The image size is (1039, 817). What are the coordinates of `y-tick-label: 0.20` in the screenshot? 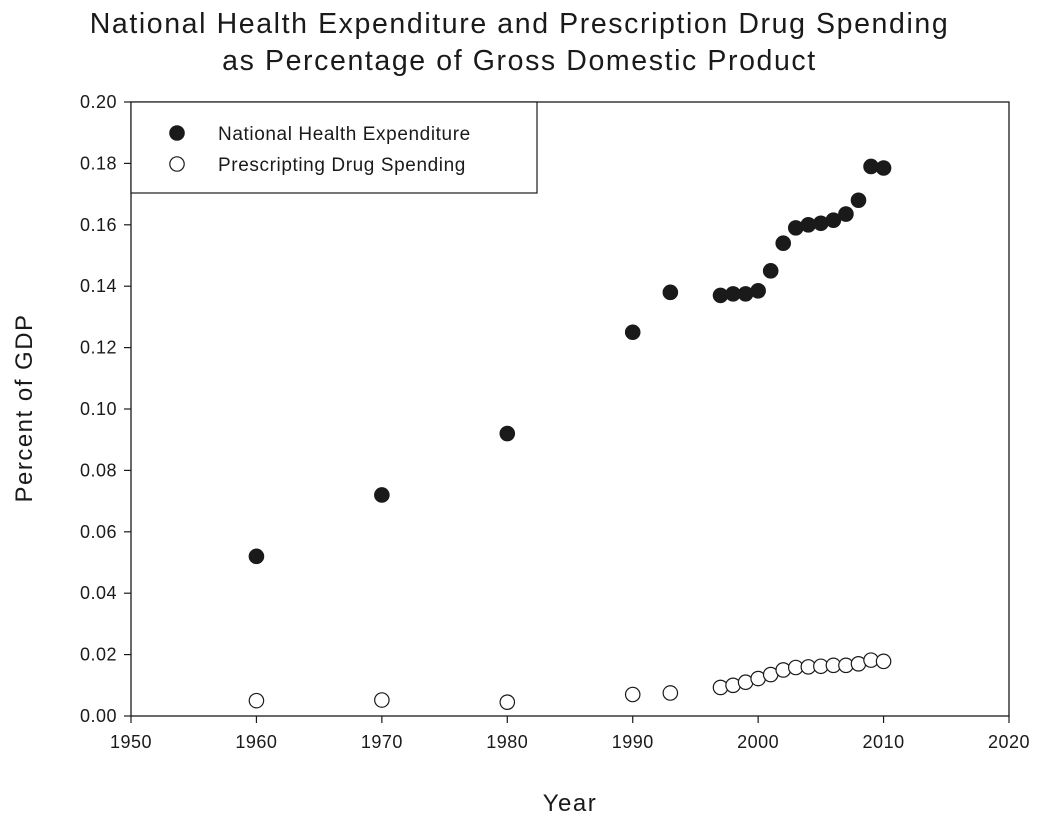 It's located at (98, 102).